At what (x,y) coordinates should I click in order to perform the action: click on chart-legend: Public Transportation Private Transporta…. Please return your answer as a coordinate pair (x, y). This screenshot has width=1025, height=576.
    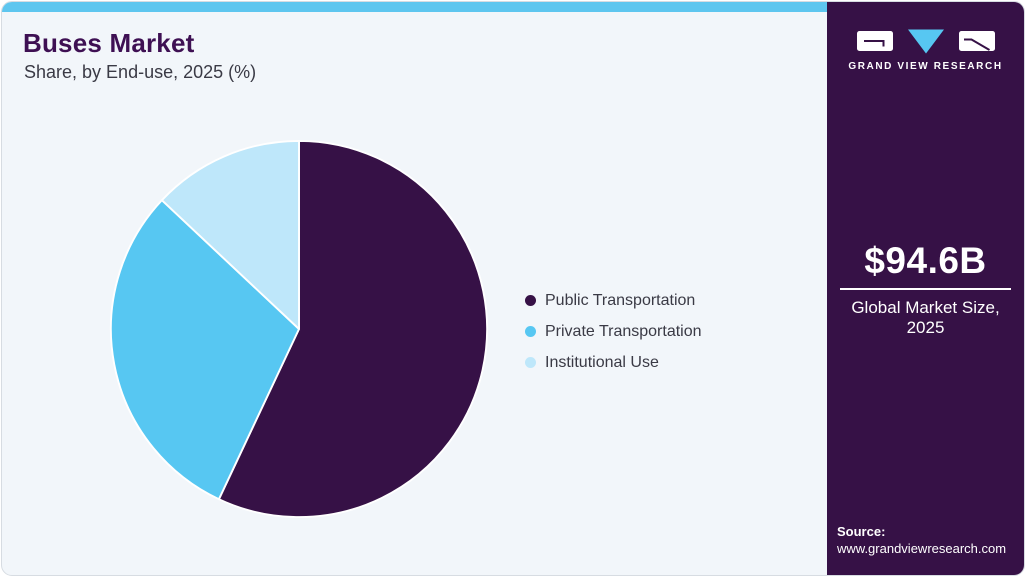
    Looking at the image, I should click on (613, 338).